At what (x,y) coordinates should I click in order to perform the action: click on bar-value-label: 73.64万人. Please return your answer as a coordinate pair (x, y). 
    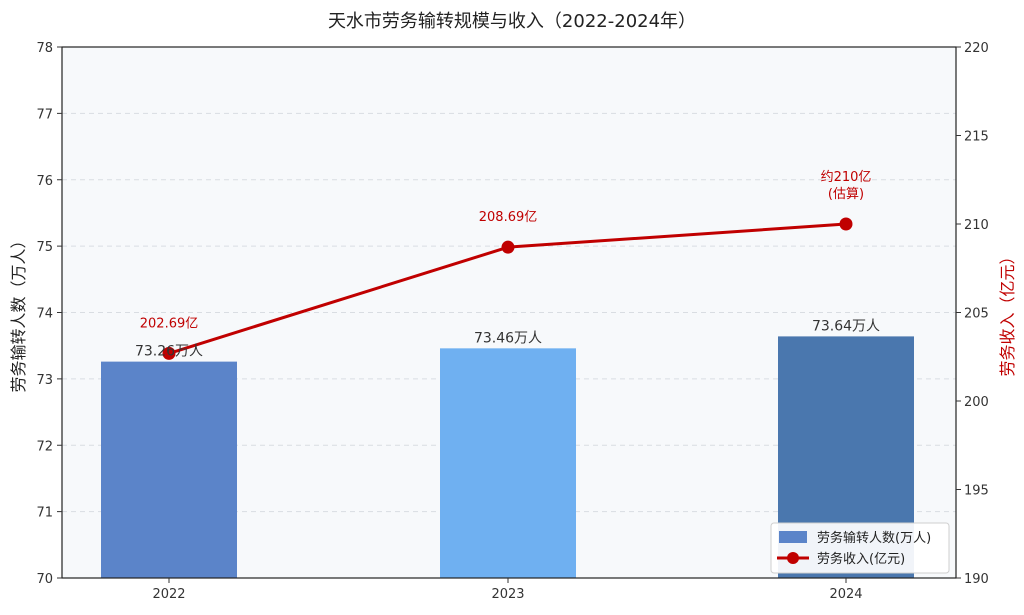
    Looking at the image, I should click on (846, 326).